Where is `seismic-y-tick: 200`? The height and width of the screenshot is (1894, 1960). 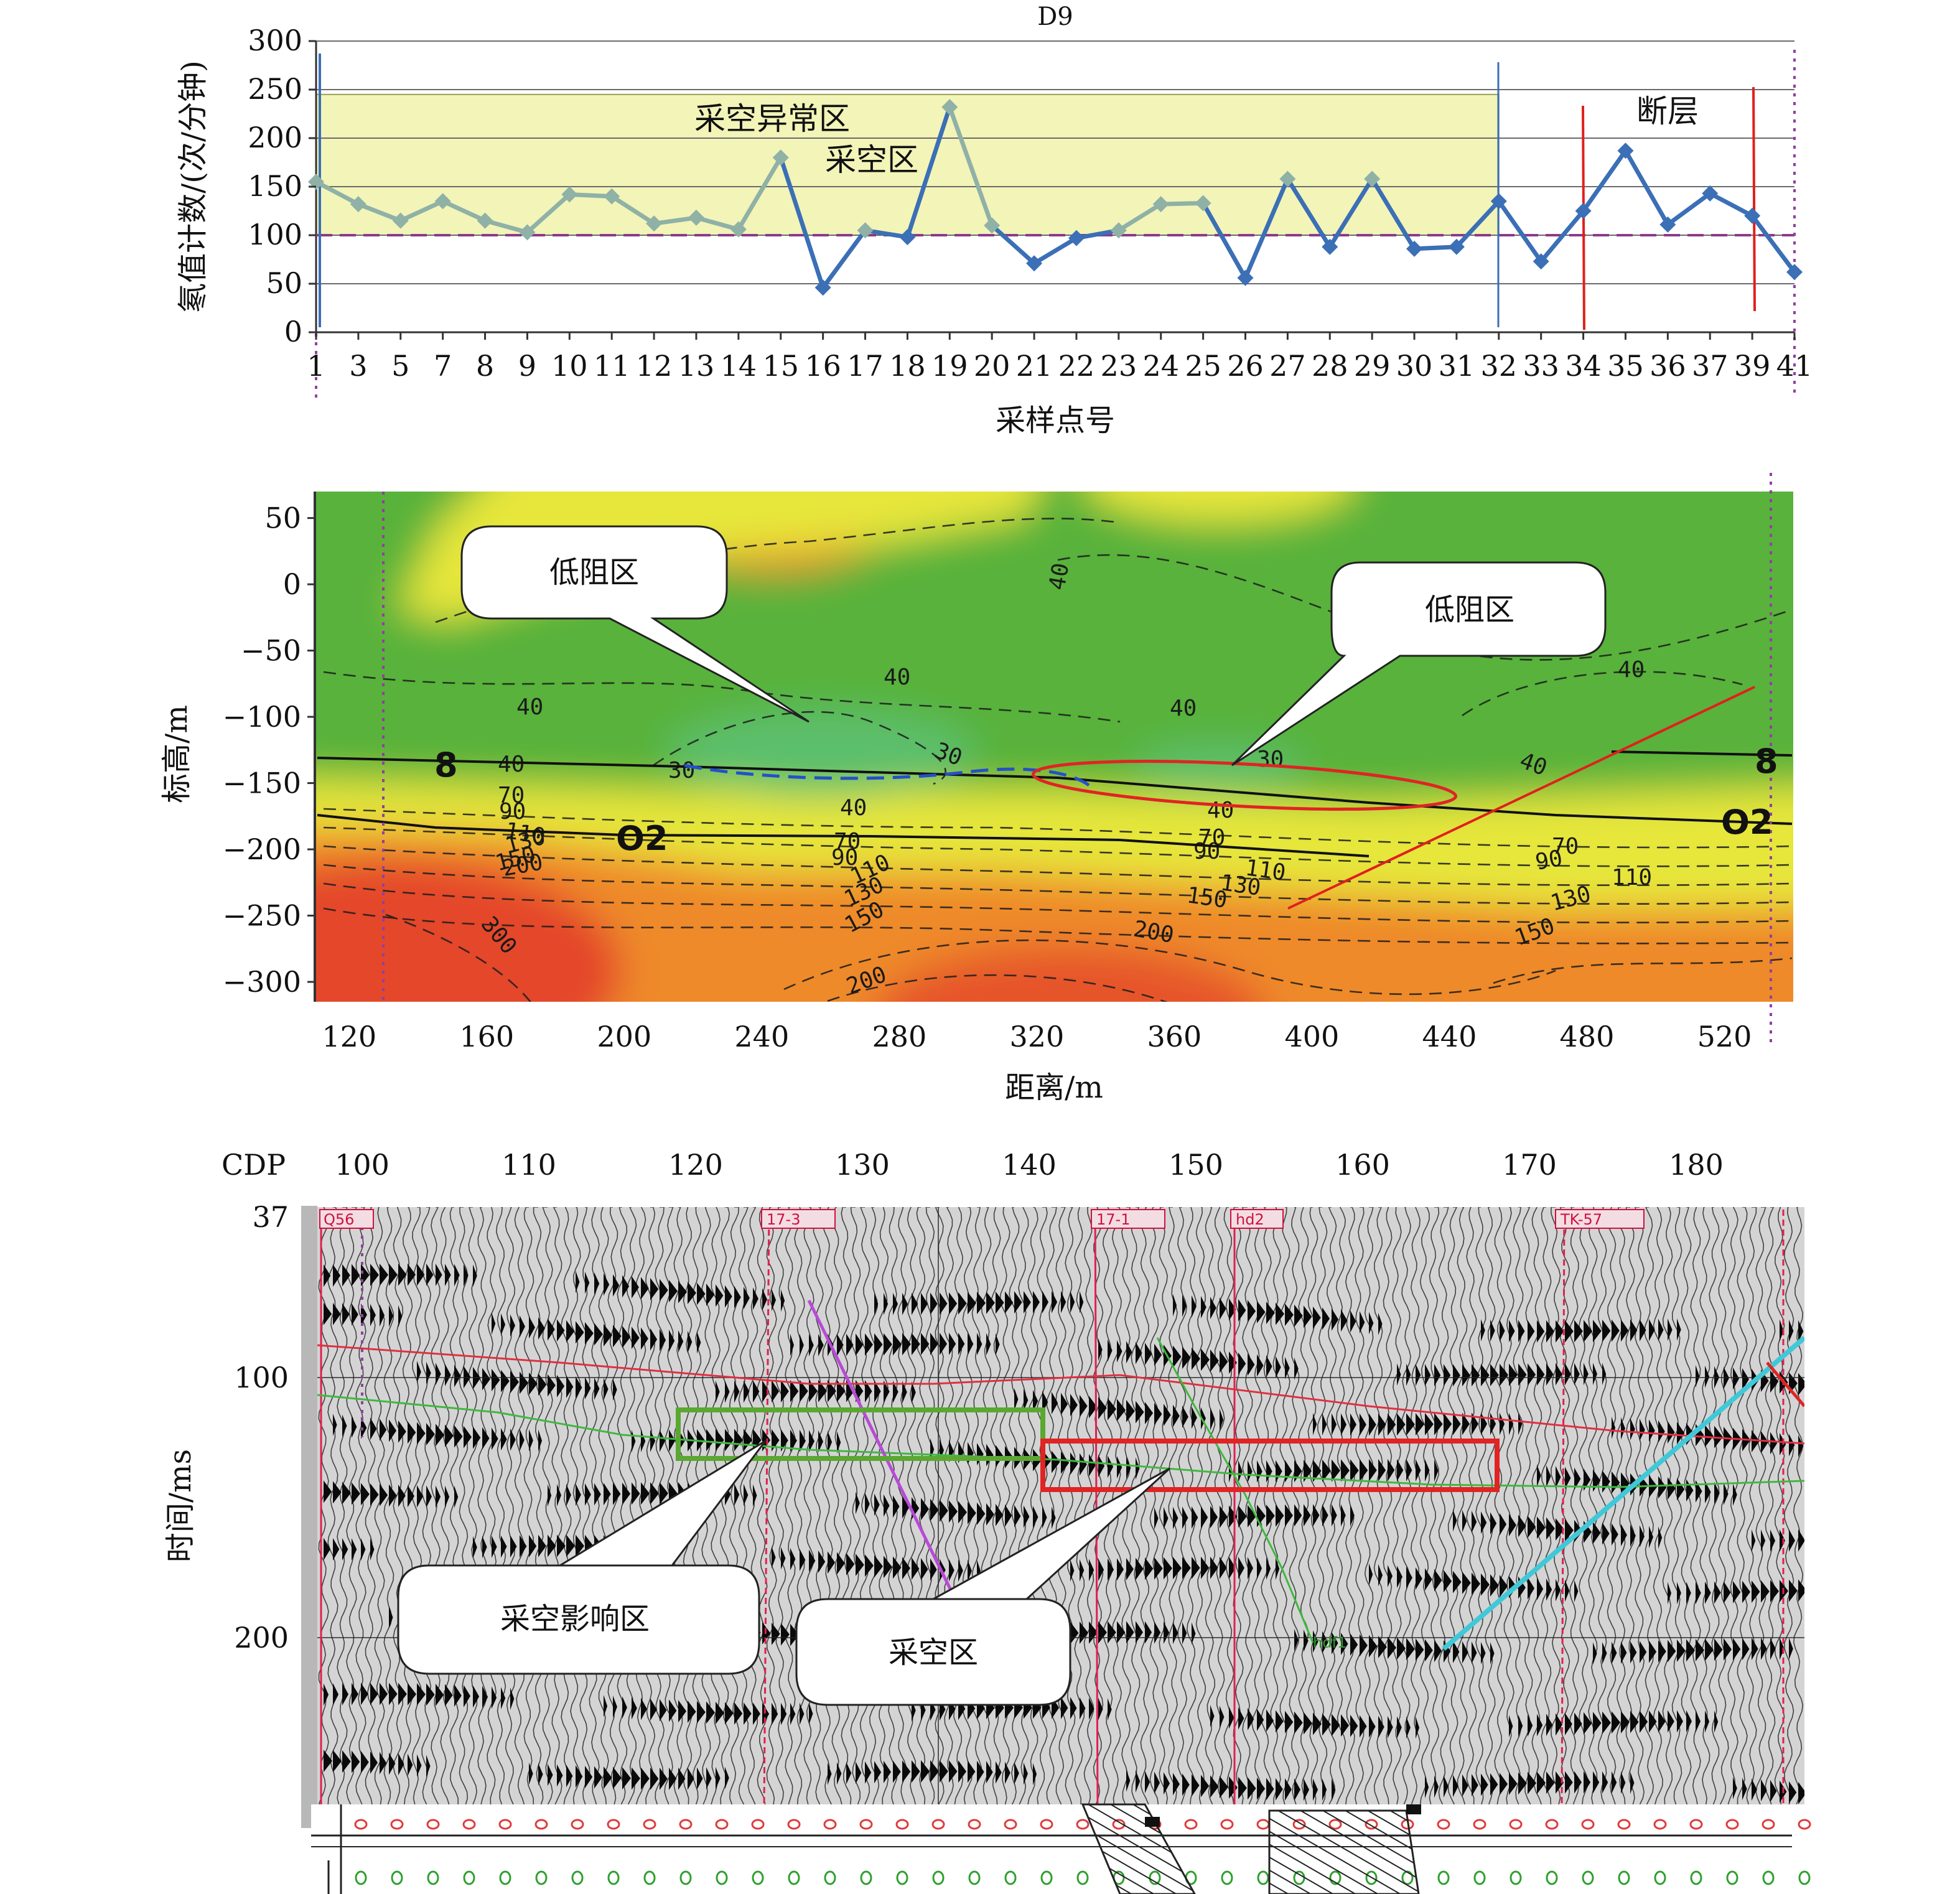
seismic-y-tick: 200 is located at coordinates (261, 1637).